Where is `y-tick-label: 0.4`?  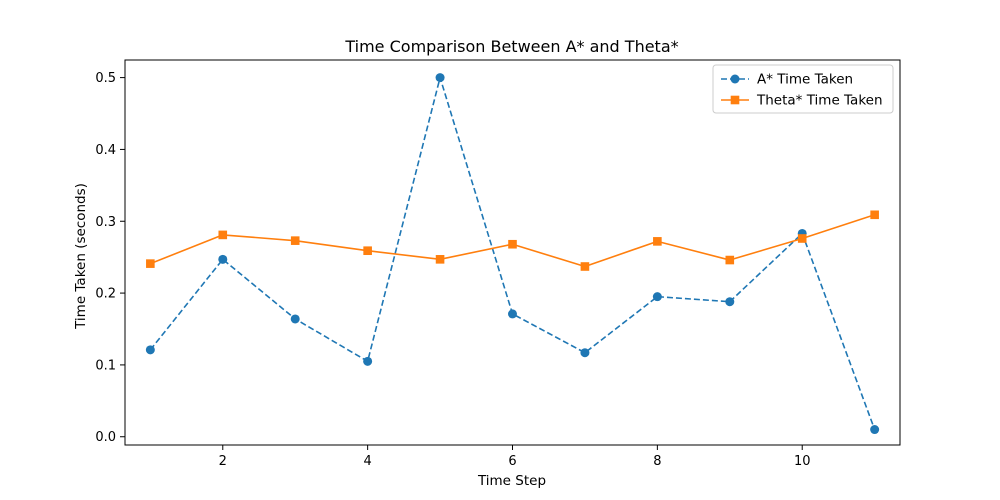 y-tick-label: 0.4 is located at coordinates (105, 150).